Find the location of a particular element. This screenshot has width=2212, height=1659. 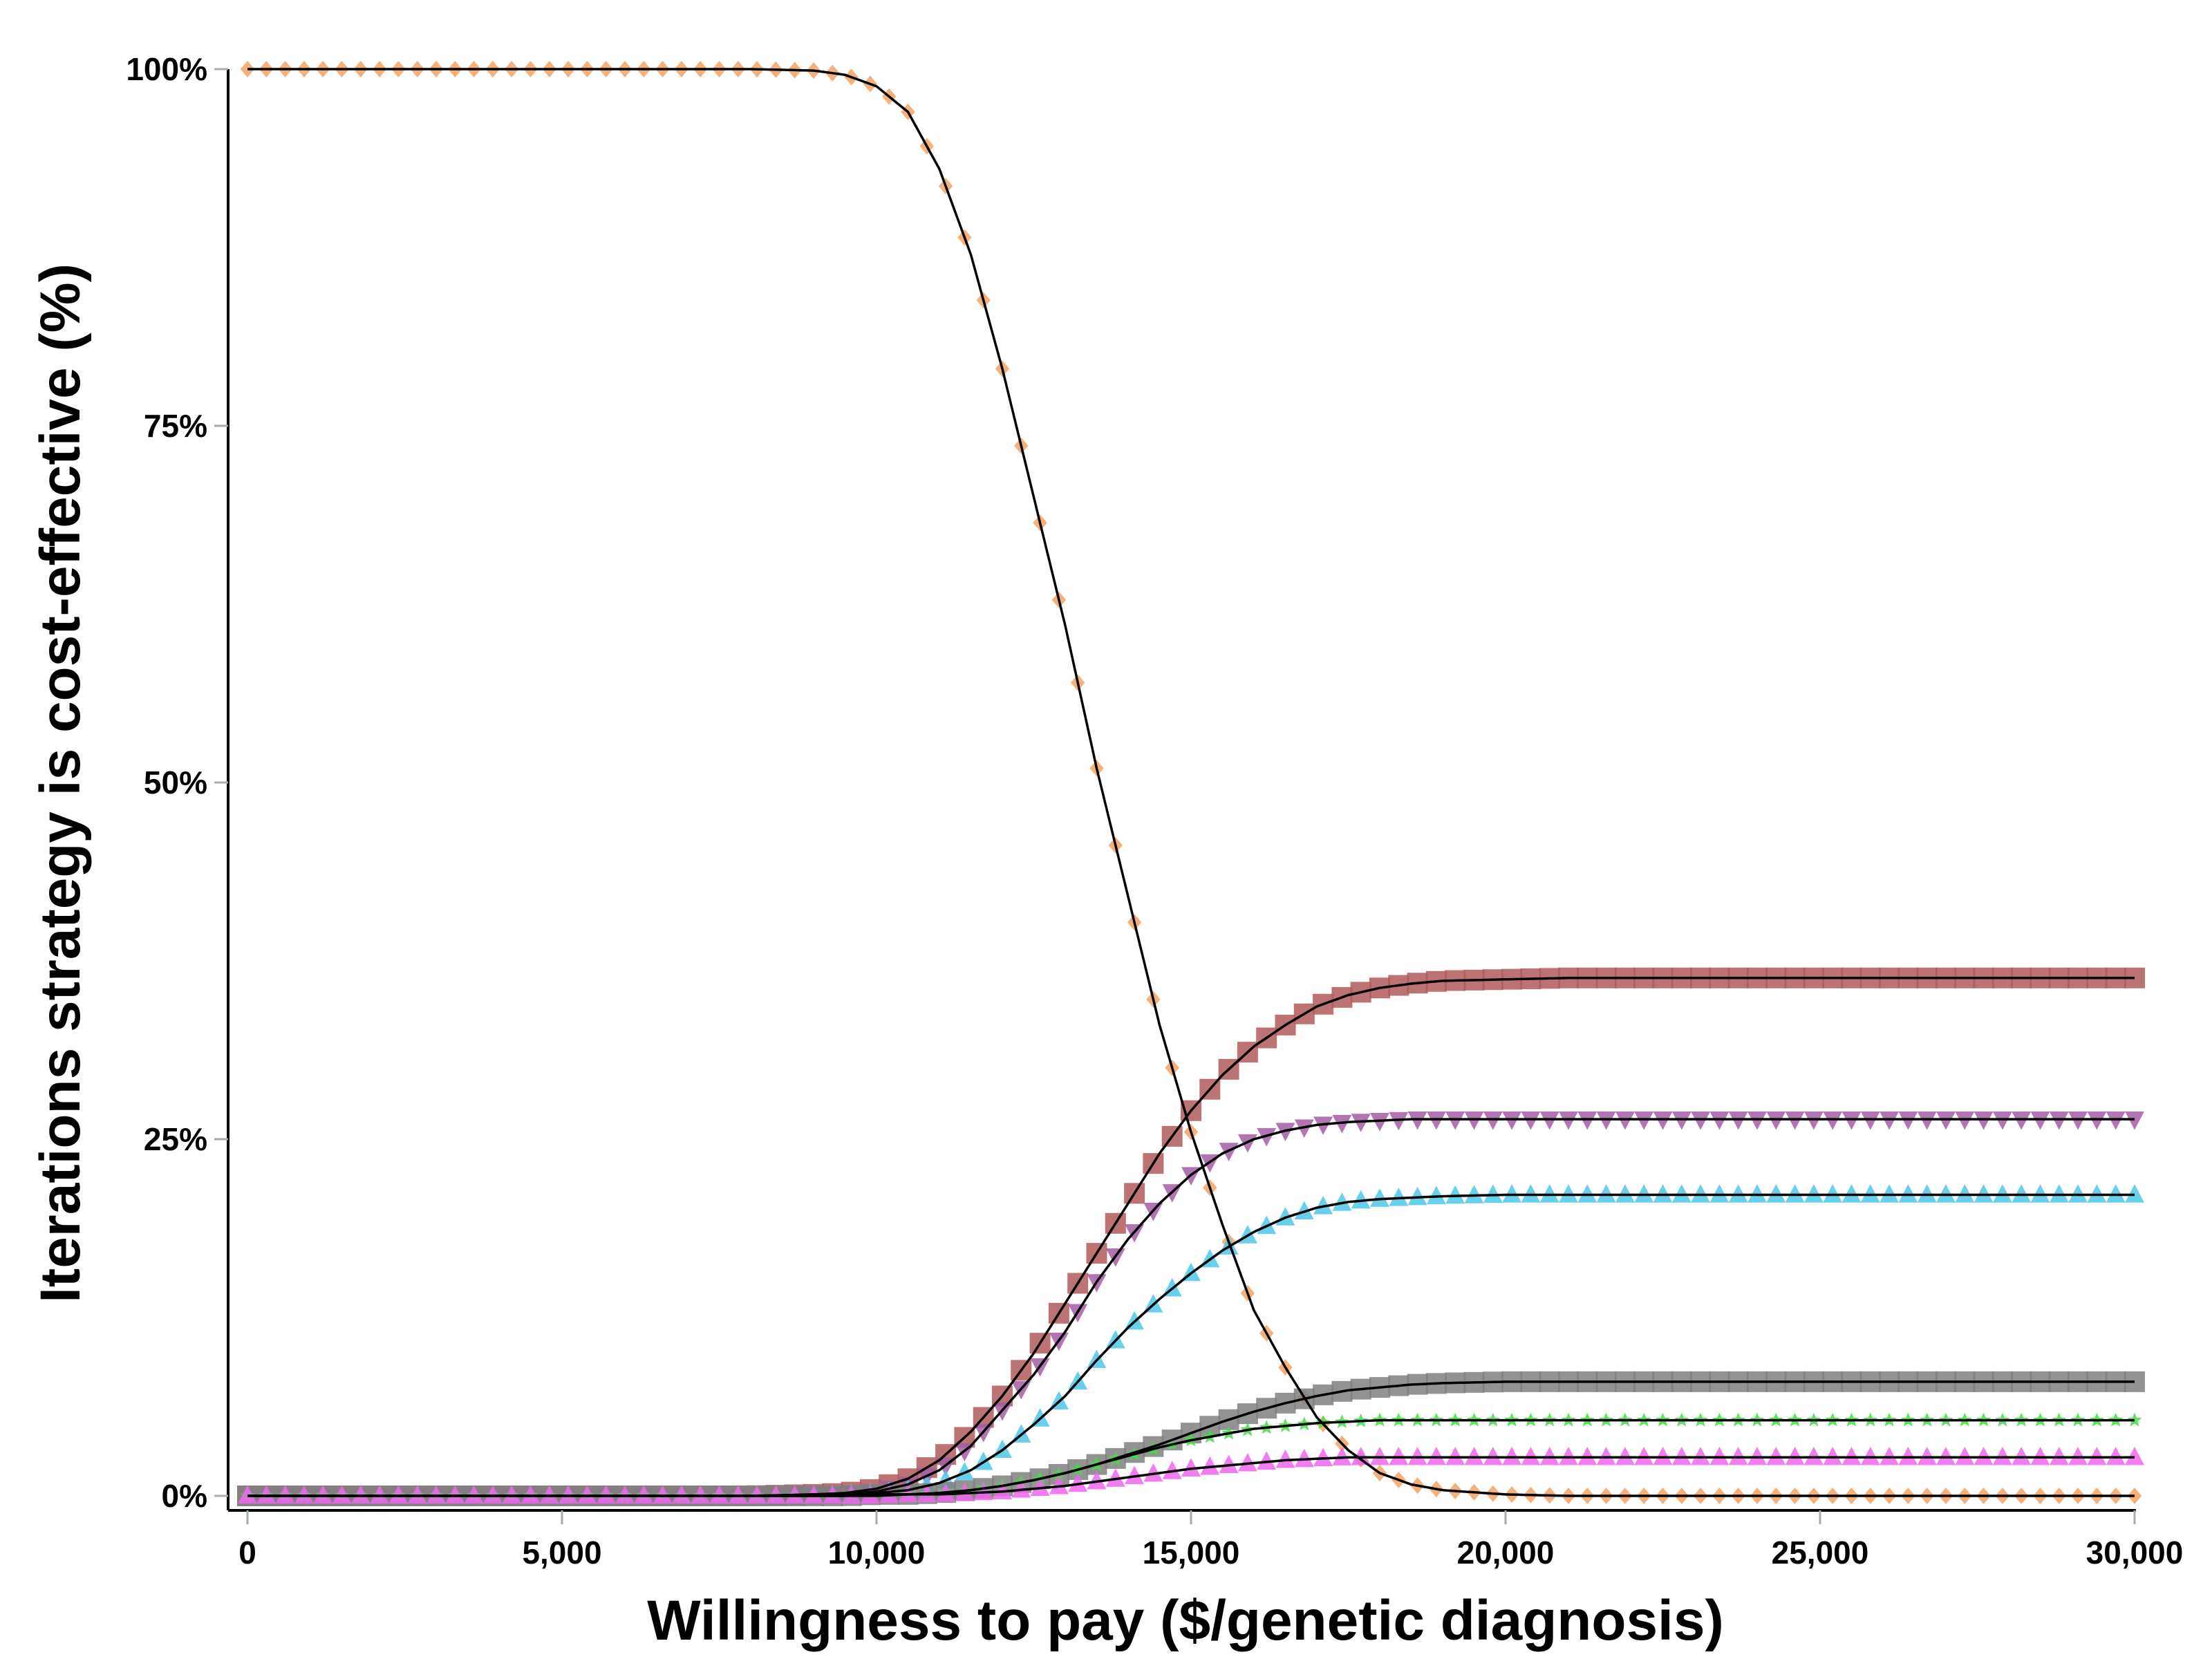

x-tick-label: 5,000 is located at coordinates (561, 1553).